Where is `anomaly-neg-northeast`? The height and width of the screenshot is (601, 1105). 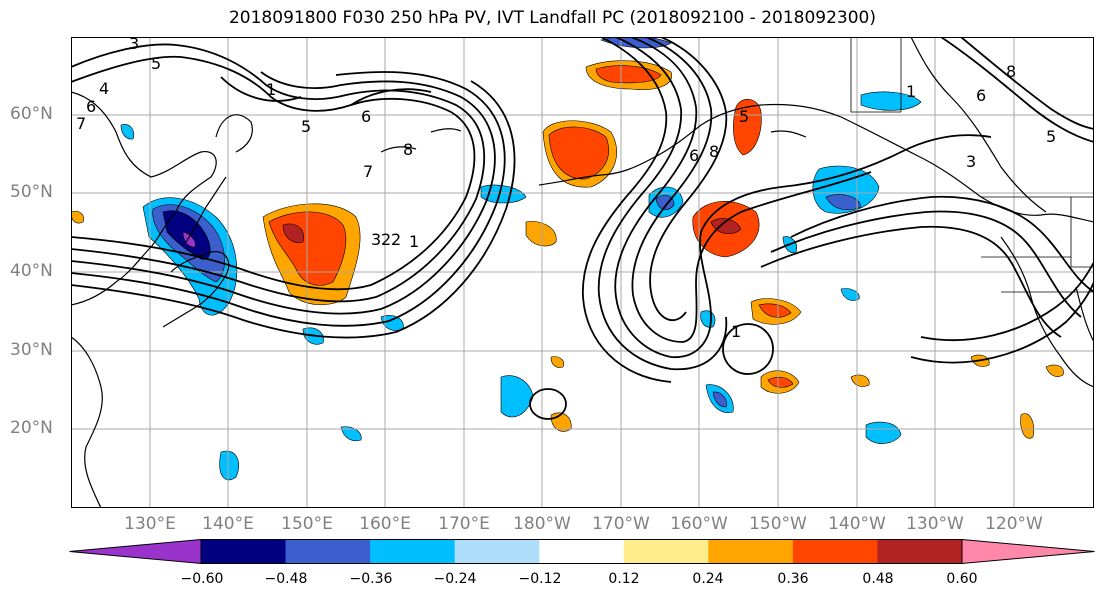 anomaly-neg-northeast is located at coordinates (891, 101).